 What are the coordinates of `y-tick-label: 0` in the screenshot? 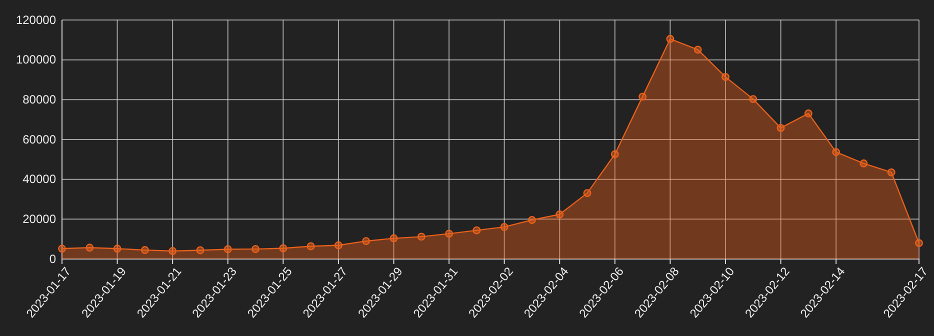 It's located at (52, 259).